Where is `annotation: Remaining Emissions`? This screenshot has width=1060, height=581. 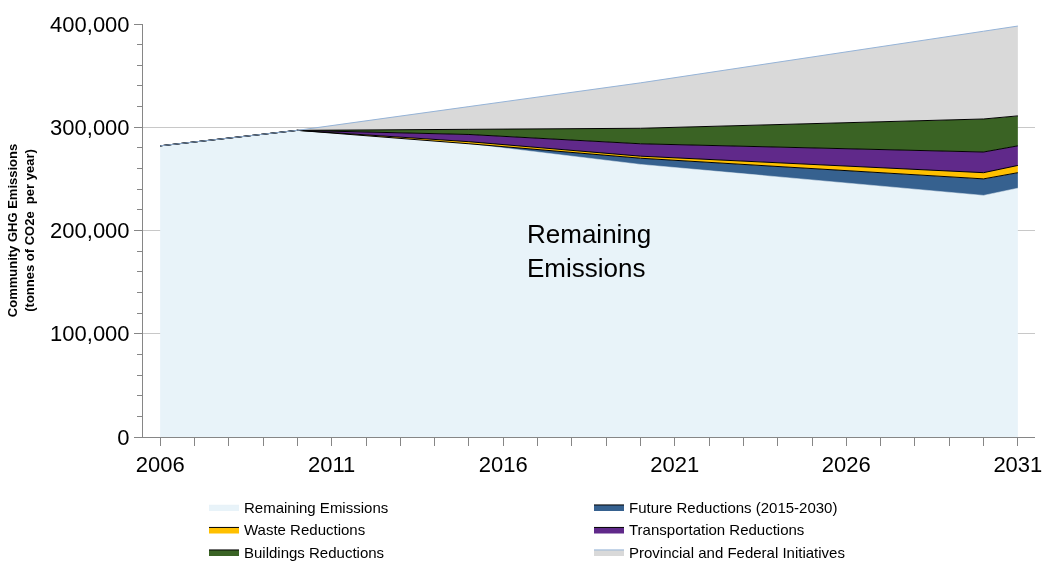
annotation: Remaining Emissions is located at coordinates (589, 251).